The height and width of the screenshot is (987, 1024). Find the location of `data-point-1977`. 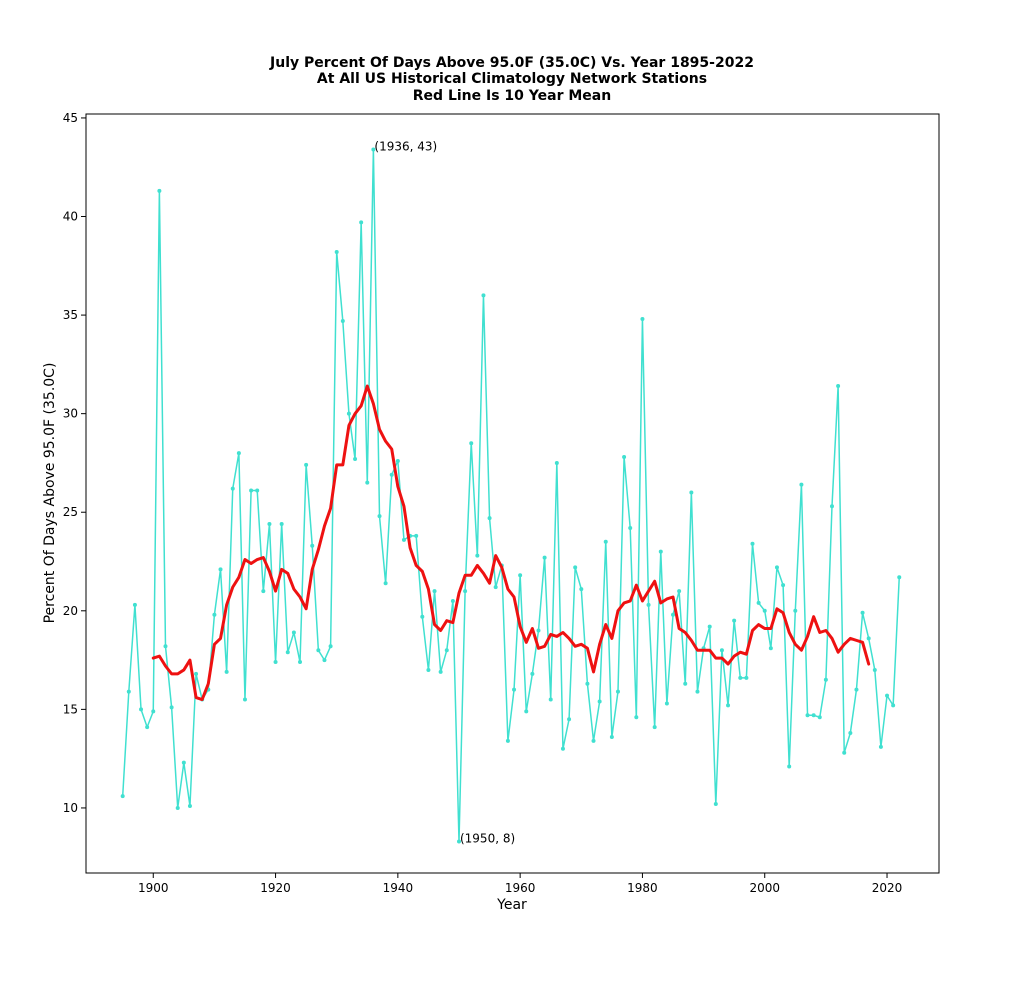

data-point-1977 is located at coordinates (624, 457).